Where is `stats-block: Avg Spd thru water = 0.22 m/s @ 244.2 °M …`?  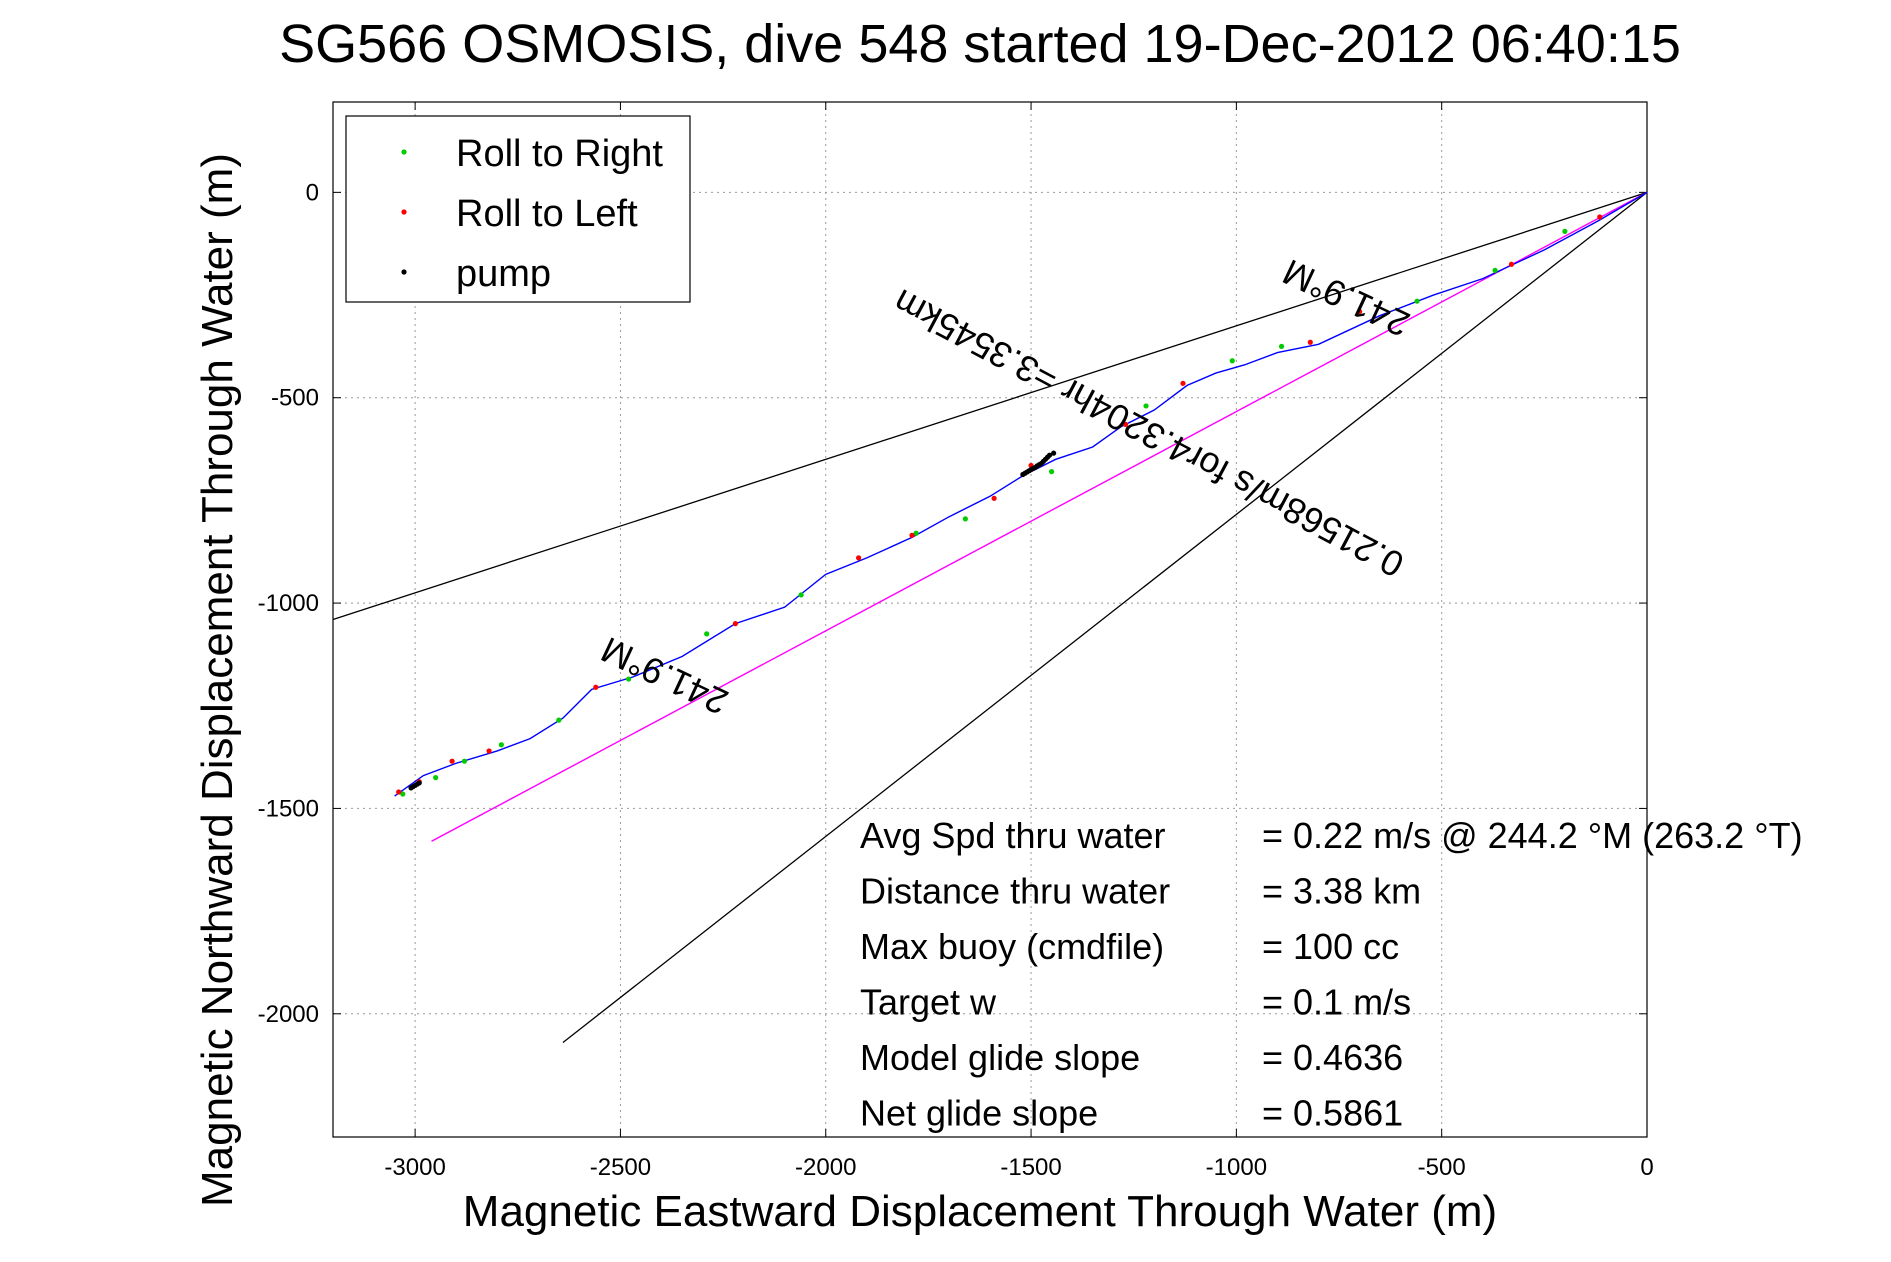
stats-block: Avg Spd thru water = 0.22 m/s @ 244.2 °M … is located at coordinates (1331, 974).